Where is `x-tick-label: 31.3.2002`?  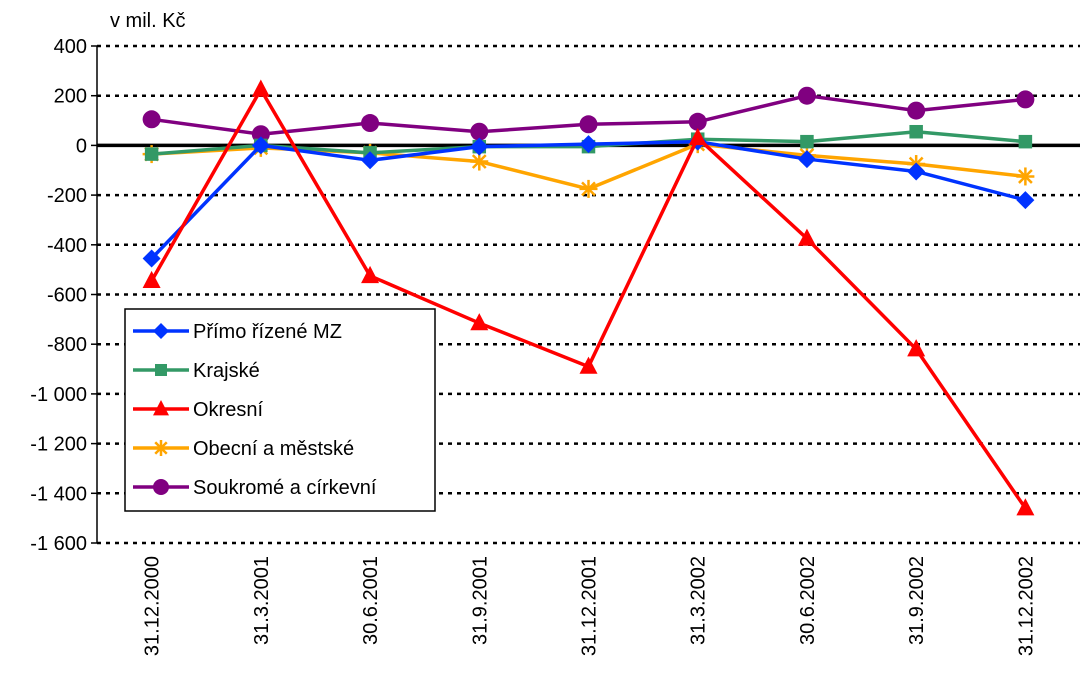 x-tick-label: 31.3.2002 is located at coordinates (699, 600).